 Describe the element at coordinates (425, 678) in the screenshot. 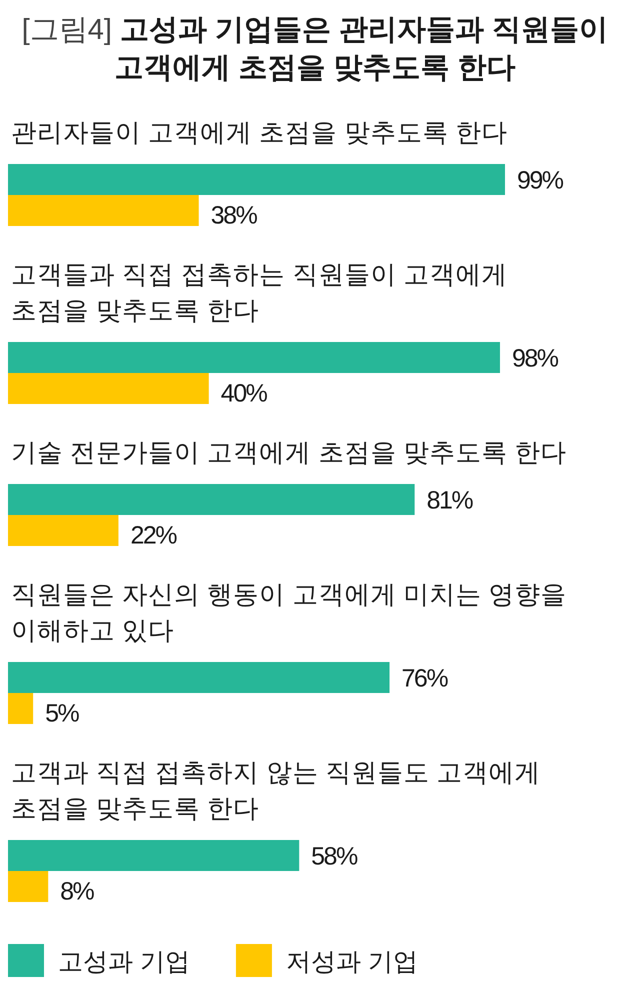

I see `data-label: 76%` at that location.